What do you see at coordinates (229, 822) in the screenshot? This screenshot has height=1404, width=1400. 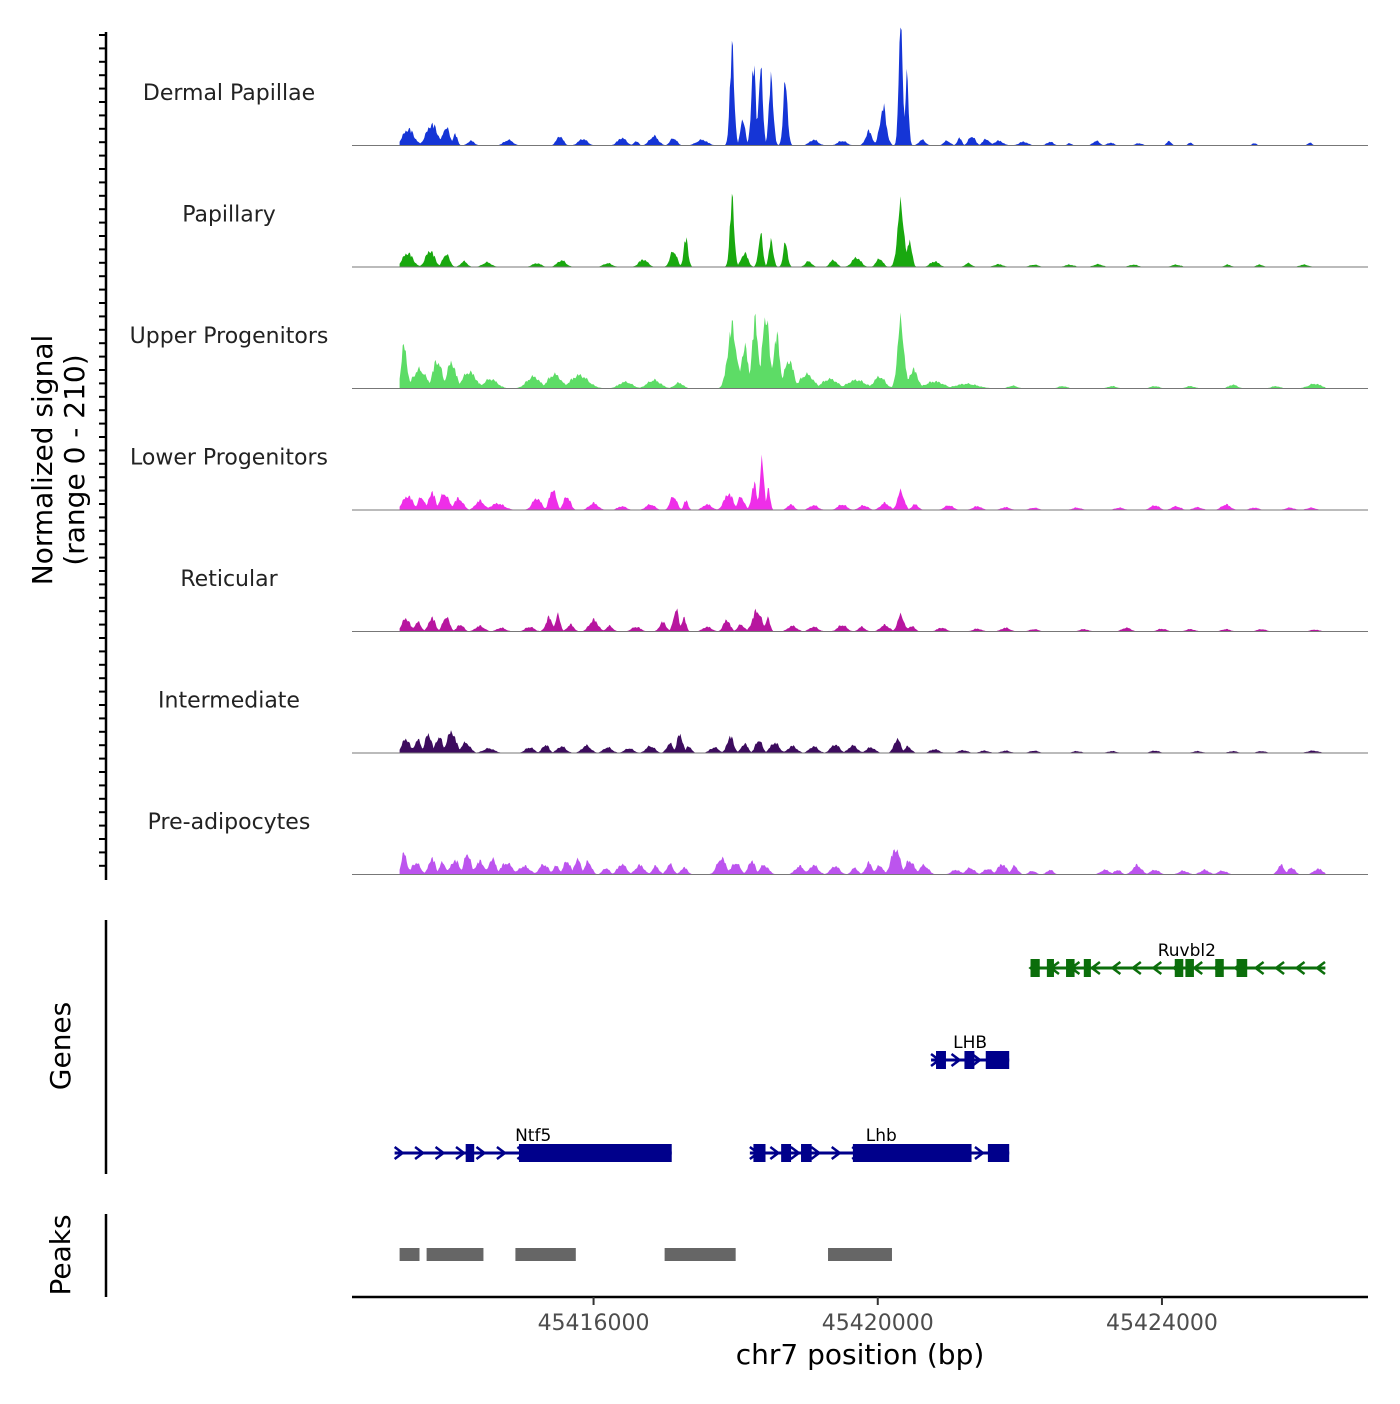 I see `track-label: Pre-adipocytes` at bounding box center [229, 822].